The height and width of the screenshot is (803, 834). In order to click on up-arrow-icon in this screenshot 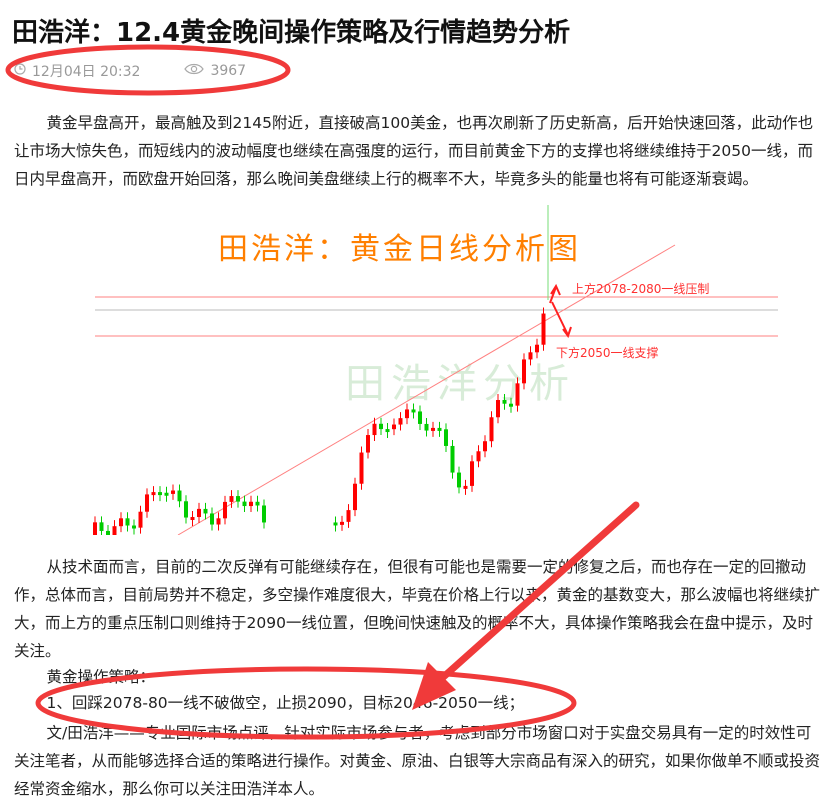, I will do `click(555, 293)`.